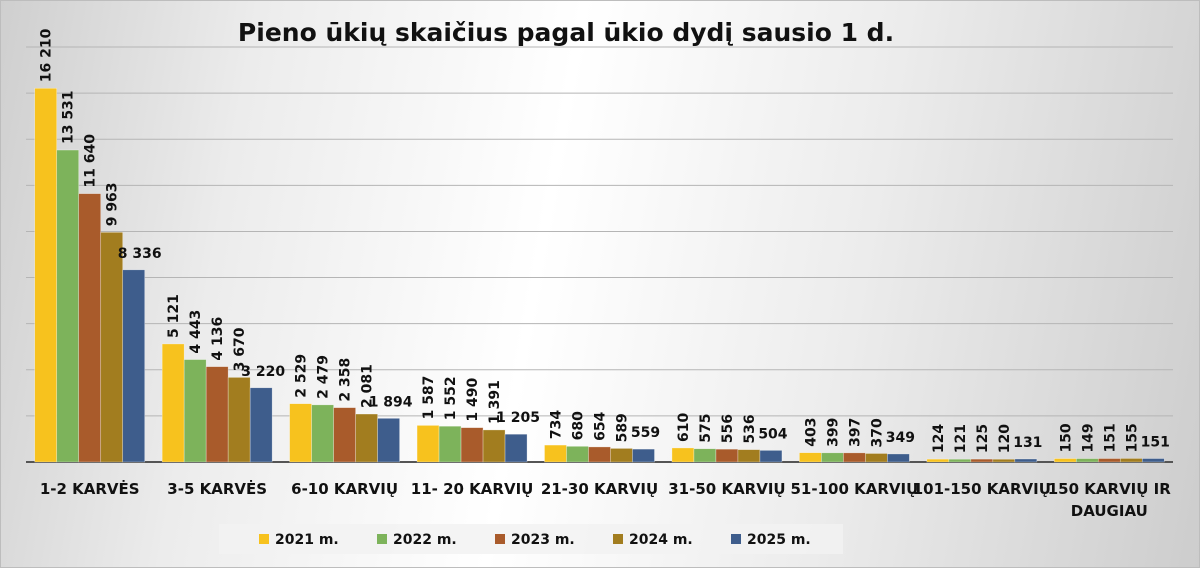 The image size is (1200, 569). I want to click on data-label: 3 220, so click(263, 372).